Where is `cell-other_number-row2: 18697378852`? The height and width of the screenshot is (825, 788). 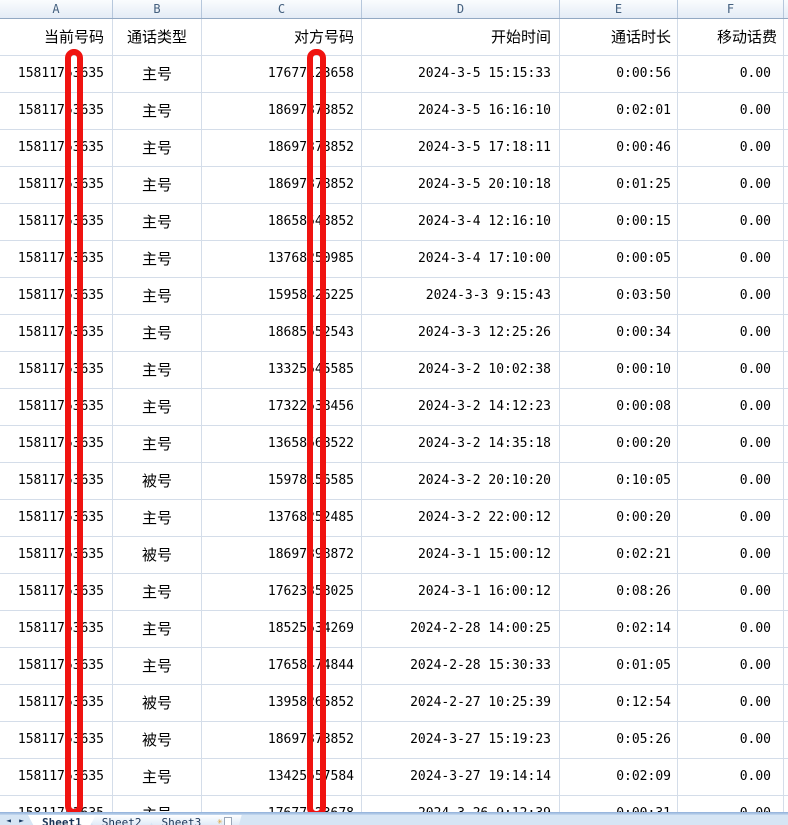
cell-other_number-row2: 18697378852 is located at coordinates (282, 111).